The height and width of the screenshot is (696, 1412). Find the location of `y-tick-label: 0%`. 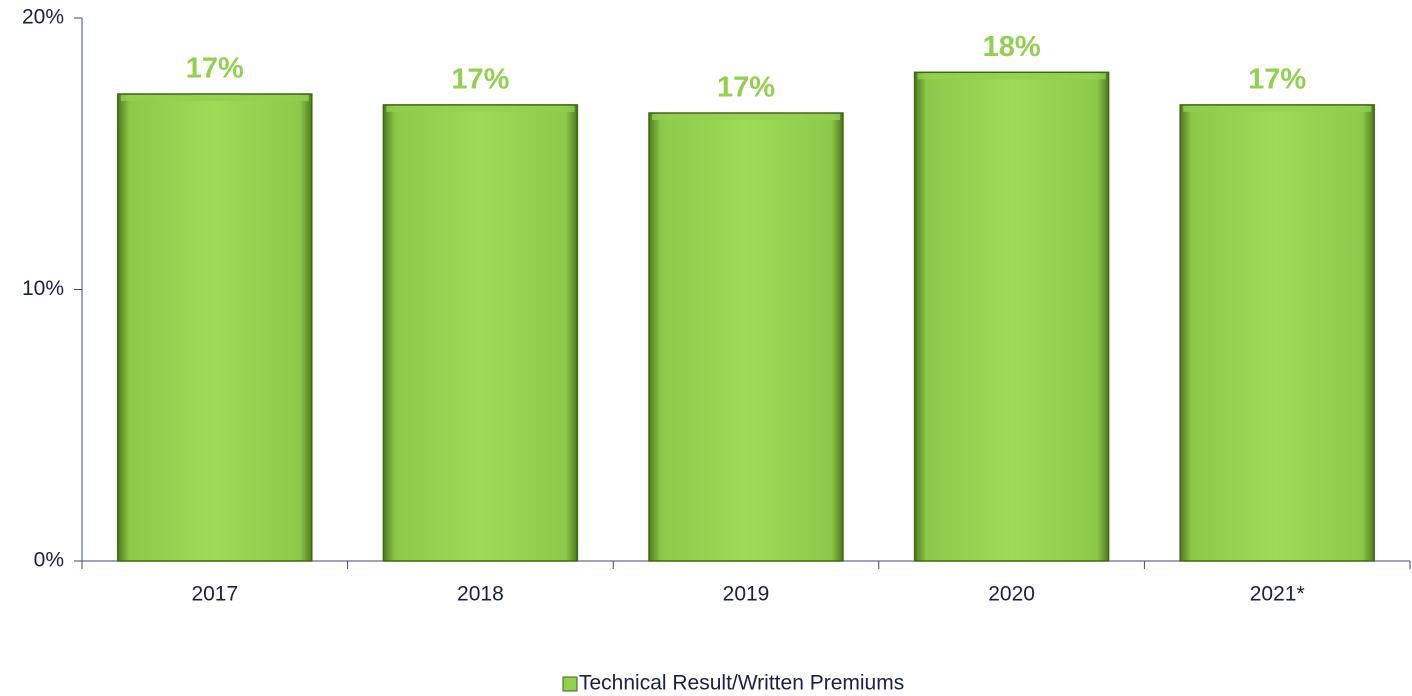

y-tick-label: 0% is located at coordinates (49, 560).